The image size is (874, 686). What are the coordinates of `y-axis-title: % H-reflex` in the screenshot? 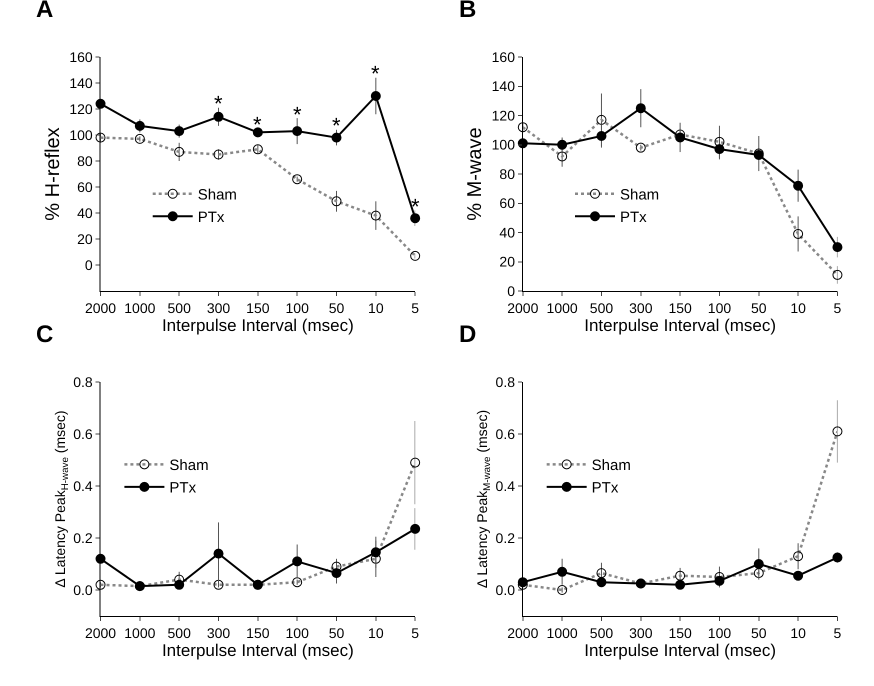 It's located at (53, 174).